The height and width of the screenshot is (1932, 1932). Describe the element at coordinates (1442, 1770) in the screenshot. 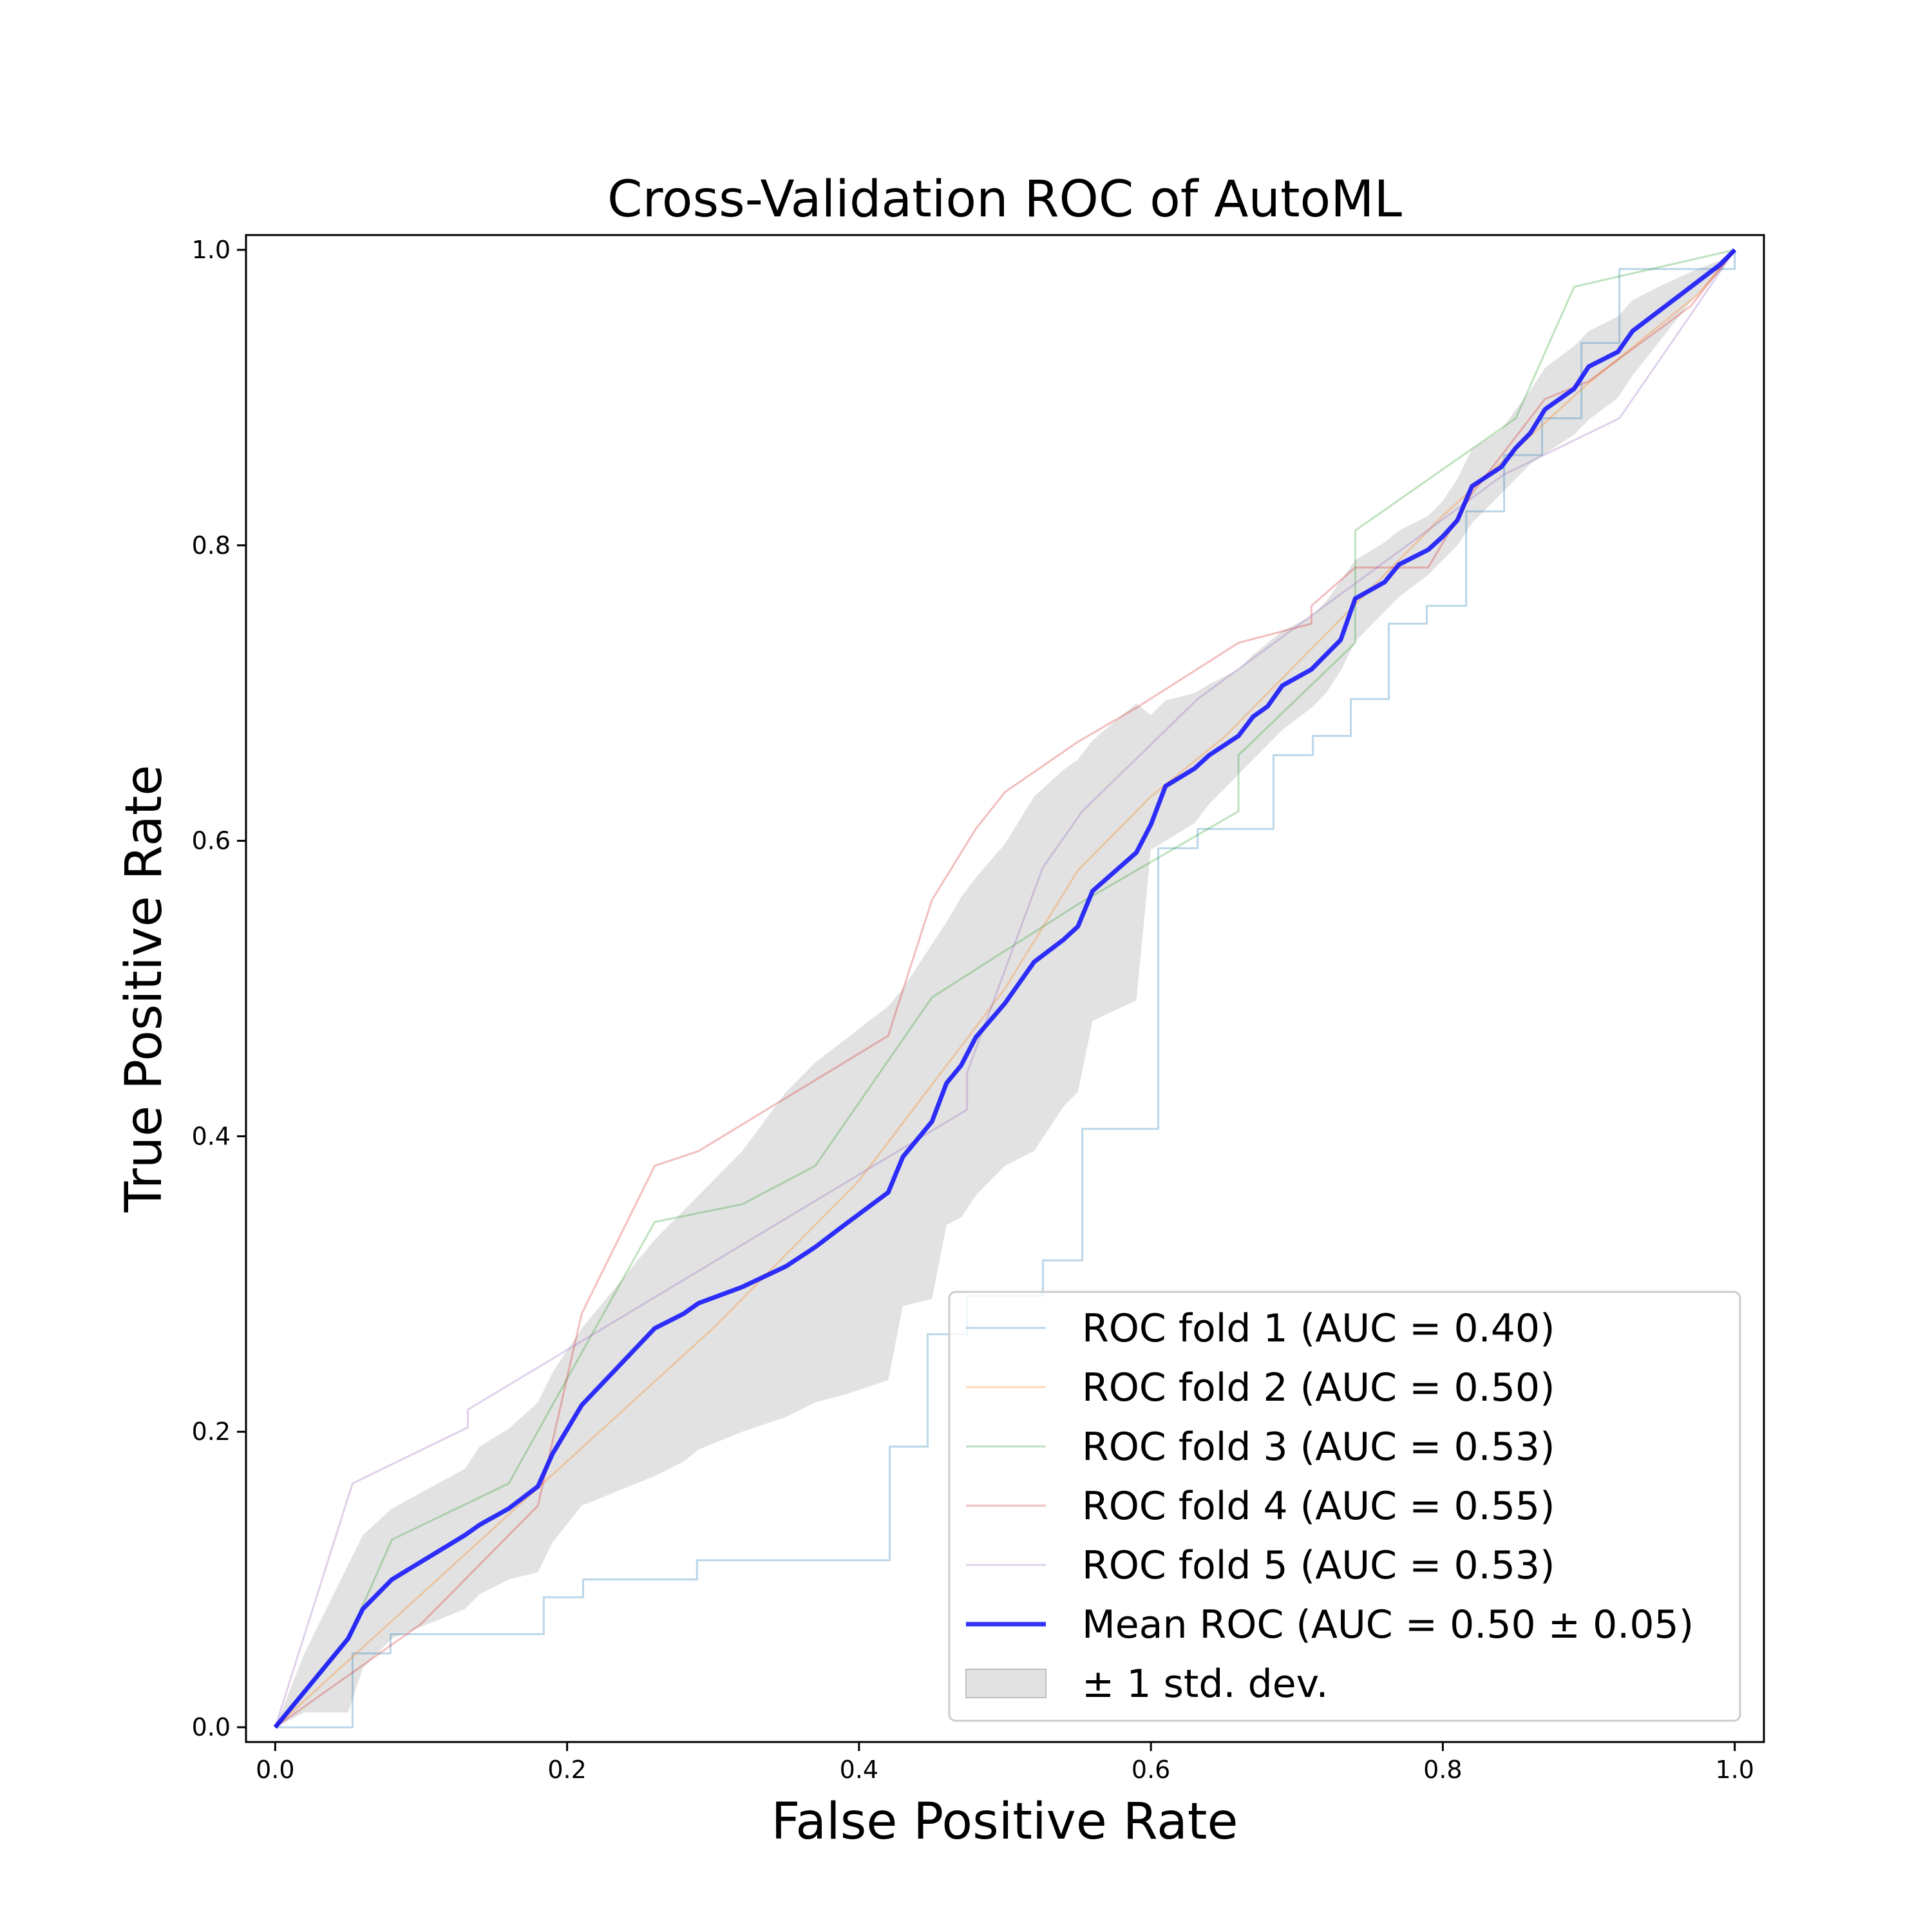

I see `x-tick-label: 0.8` at that location.